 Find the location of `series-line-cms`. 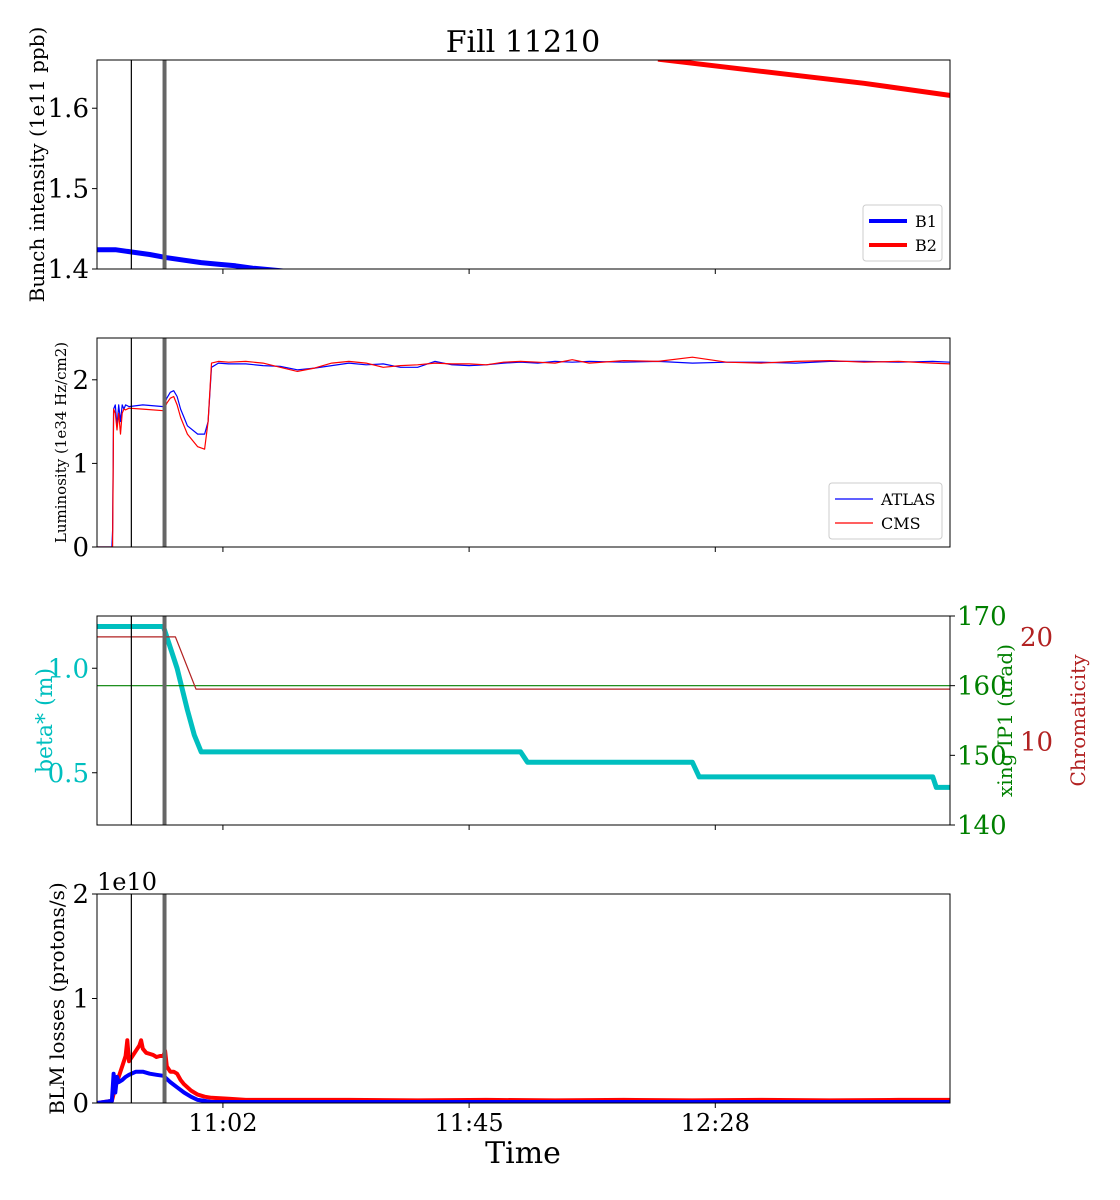

series-line-cms is located at coordinates (523, 451).